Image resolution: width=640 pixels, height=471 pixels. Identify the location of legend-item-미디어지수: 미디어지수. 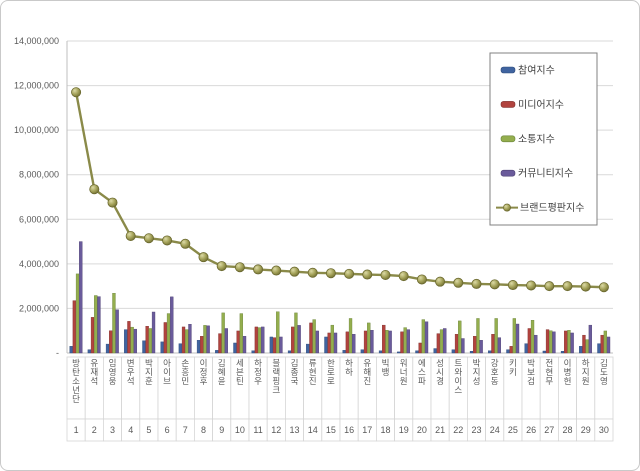
(532, 105).